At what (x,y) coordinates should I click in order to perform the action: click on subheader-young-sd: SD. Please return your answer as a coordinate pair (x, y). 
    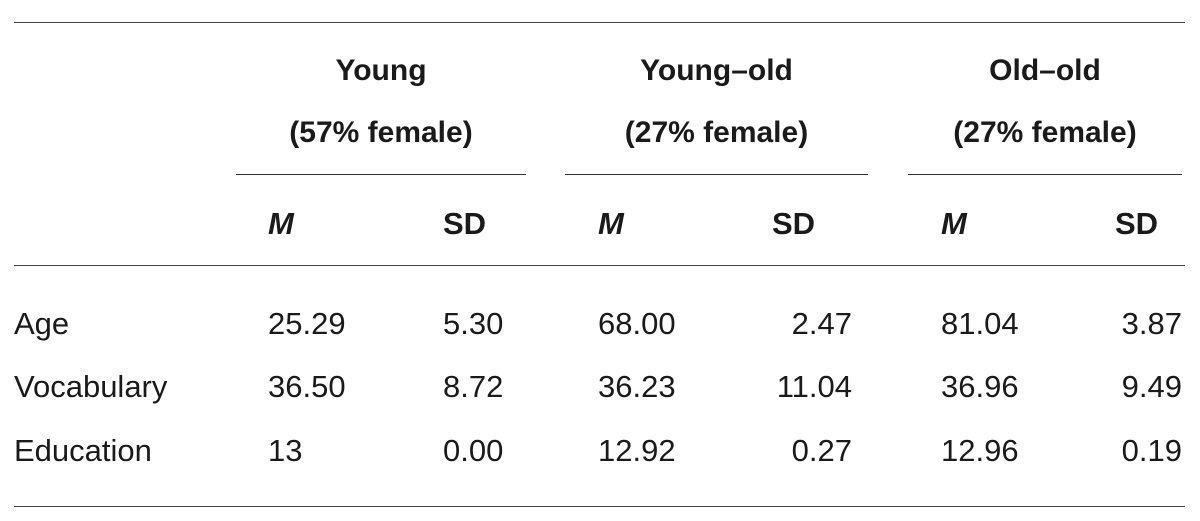
    Looking at the image, I should click on (465, 223).